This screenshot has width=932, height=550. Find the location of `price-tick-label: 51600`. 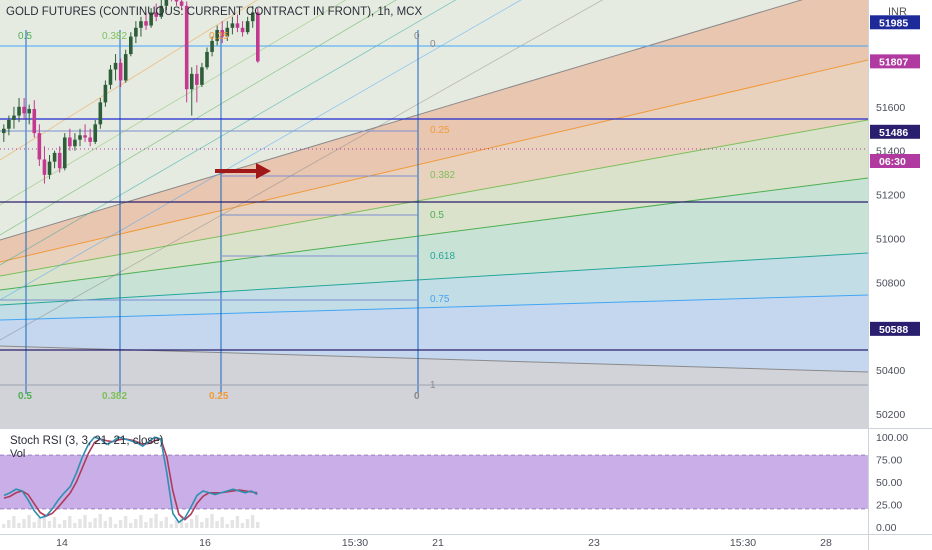

price-tick-label: 51600 is located at coordinates (890, 108).